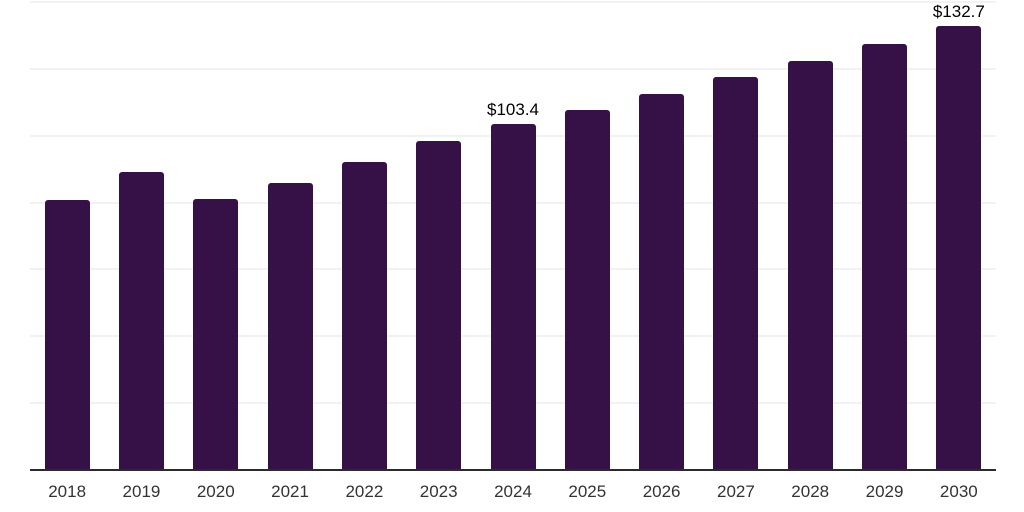  What do you see at coordinates (439, 305) in the screenshot?
I see `bar-2023` at bounding box center [439, 305].